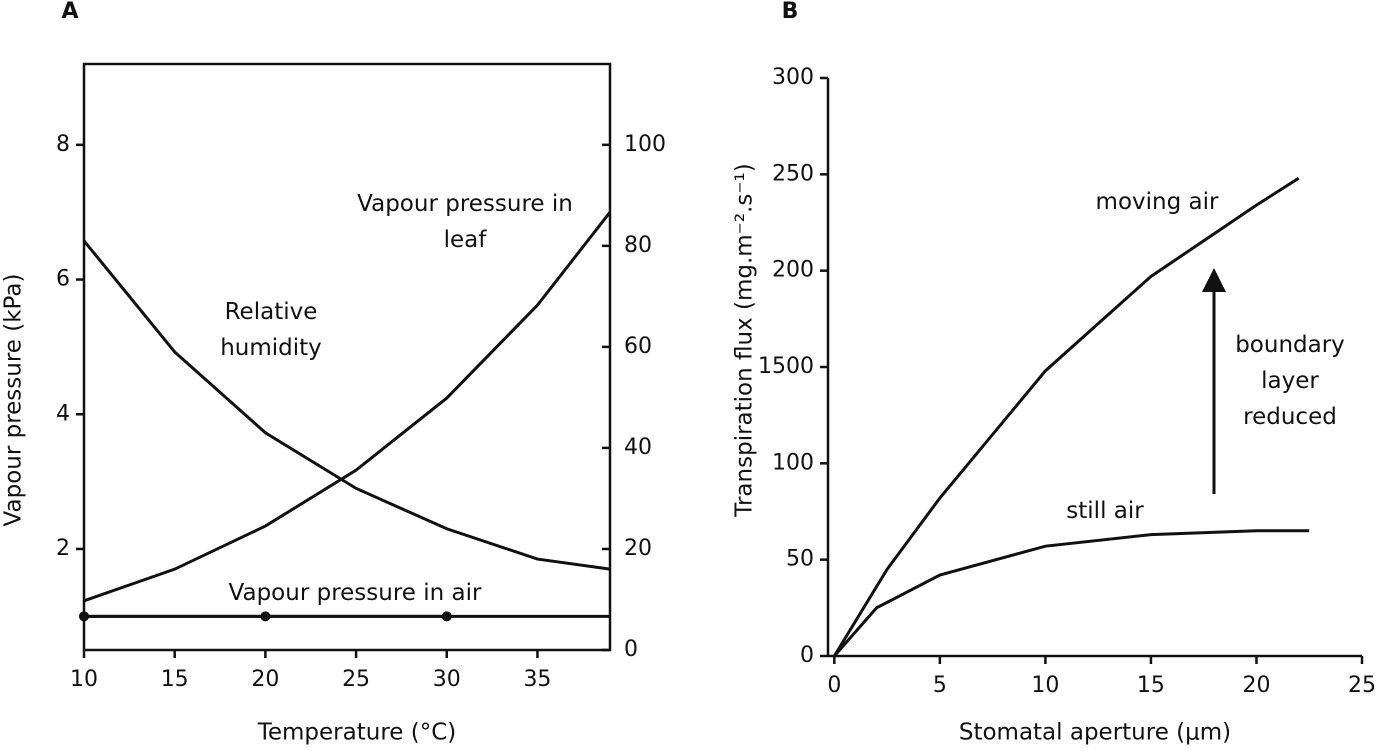  I want to click on y2-tick-label: 20, so click(638, 548).